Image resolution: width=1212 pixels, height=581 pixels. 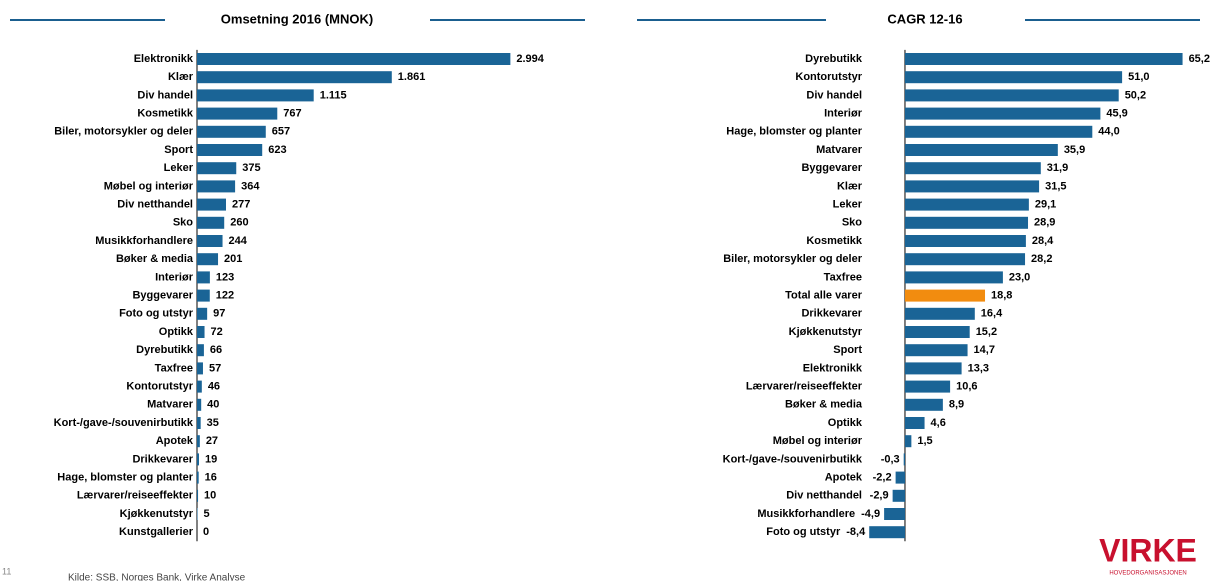 I want to click on value-label: 0, so click(x=206, y=532).